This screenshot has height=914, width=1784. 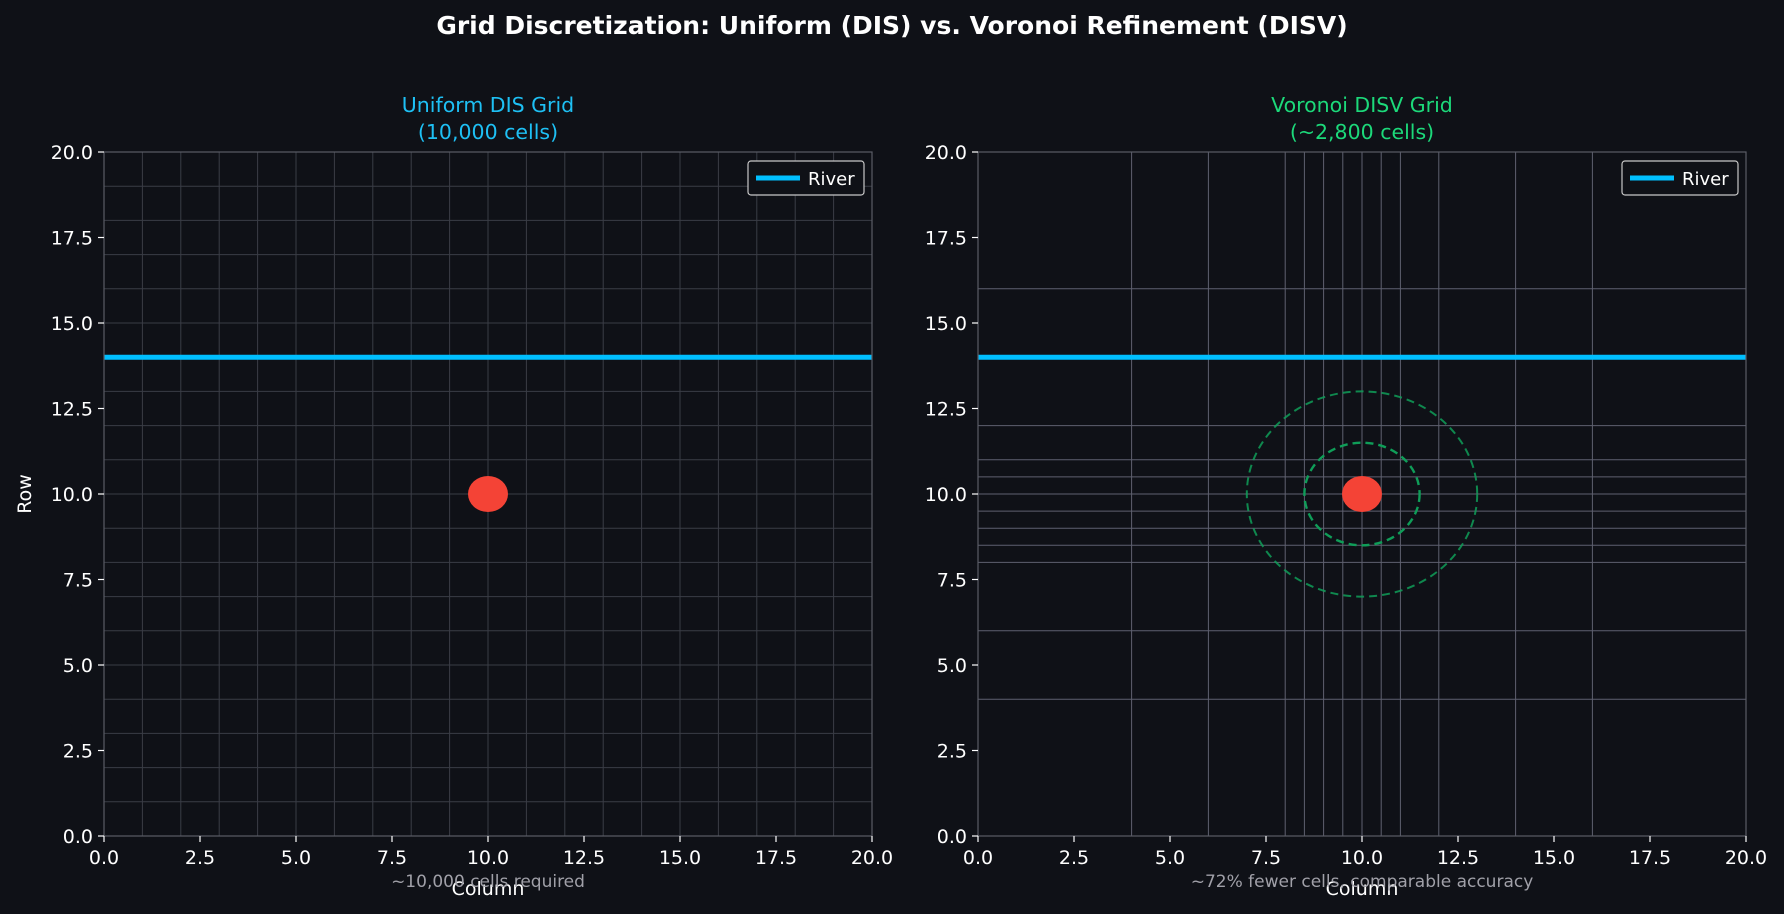 I want to click on y-axis-label: Row, so click(x=25, y=494).